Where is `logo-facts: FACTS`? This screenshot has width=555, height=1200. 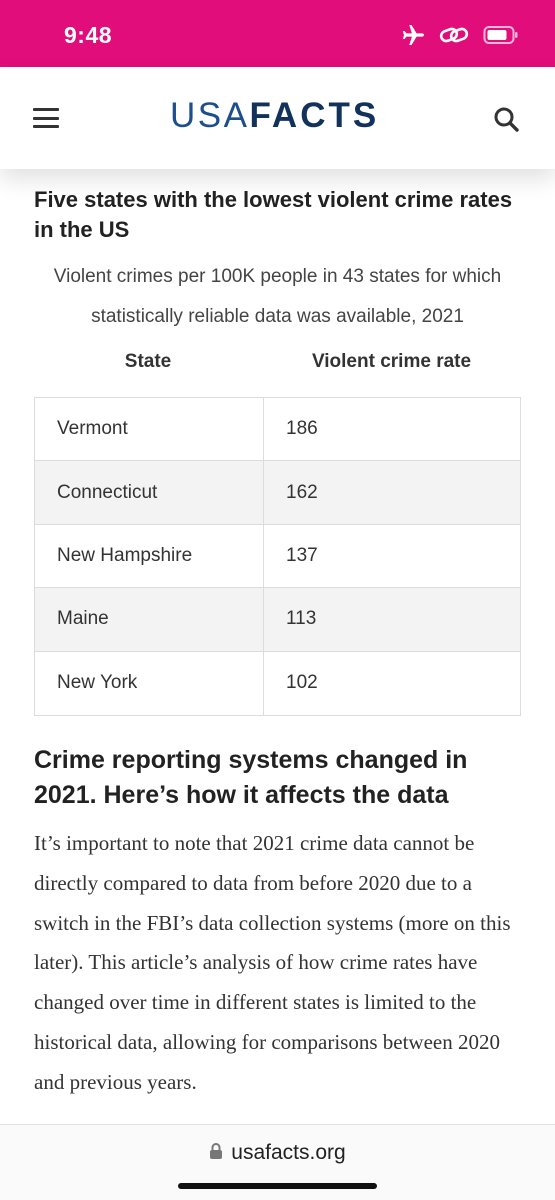 logo-facts: FACTS is located at coordinates (314, 115).